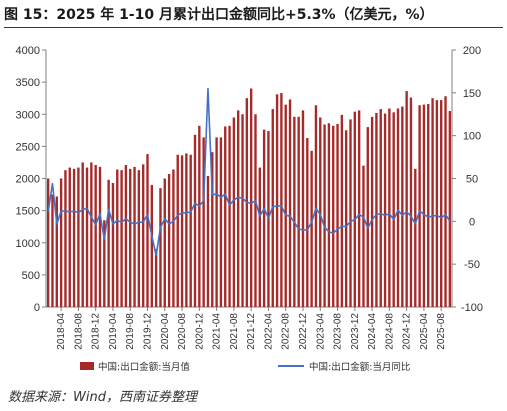 The width and height of the screenshot is (507, 411). Describe the element at coordinates (472, 137) in the screenshot. I see `y-right-tick-label: 100` at that location.